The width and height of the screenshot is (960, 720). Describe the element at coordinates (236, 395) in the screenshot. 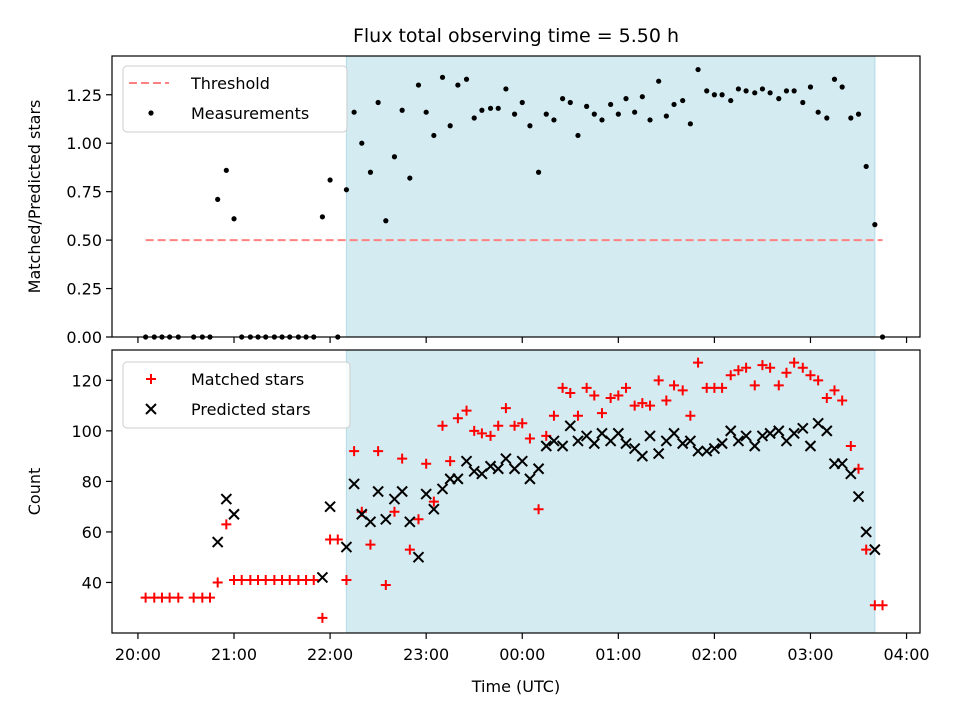

I see `legend-box` at that location.